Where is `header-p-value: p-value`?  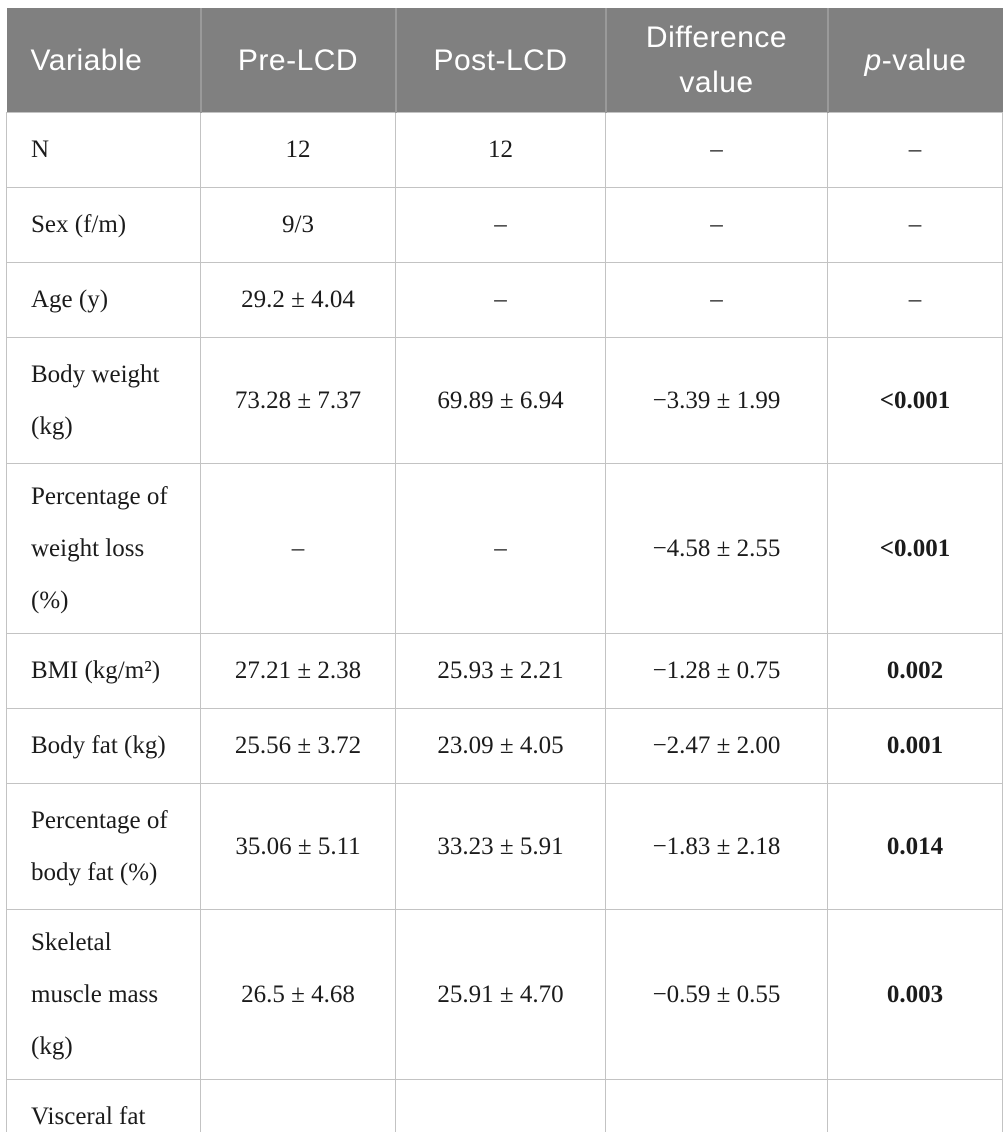
header-p-value: p-value is located at coordinates (914, 60).